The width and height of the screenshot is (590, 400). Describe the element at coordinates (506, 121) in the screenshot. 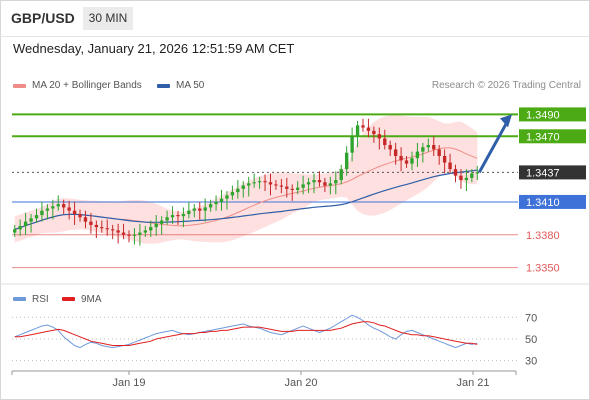

I see `forecast-arrow-head` at that location.